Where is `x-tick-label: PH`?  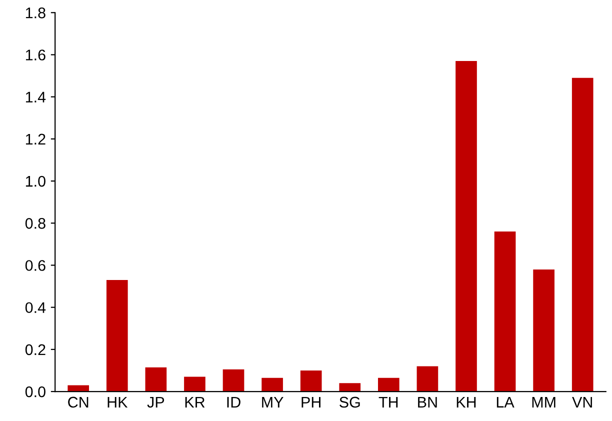
x-tick-label: PH is located at coordinates (311, 402).